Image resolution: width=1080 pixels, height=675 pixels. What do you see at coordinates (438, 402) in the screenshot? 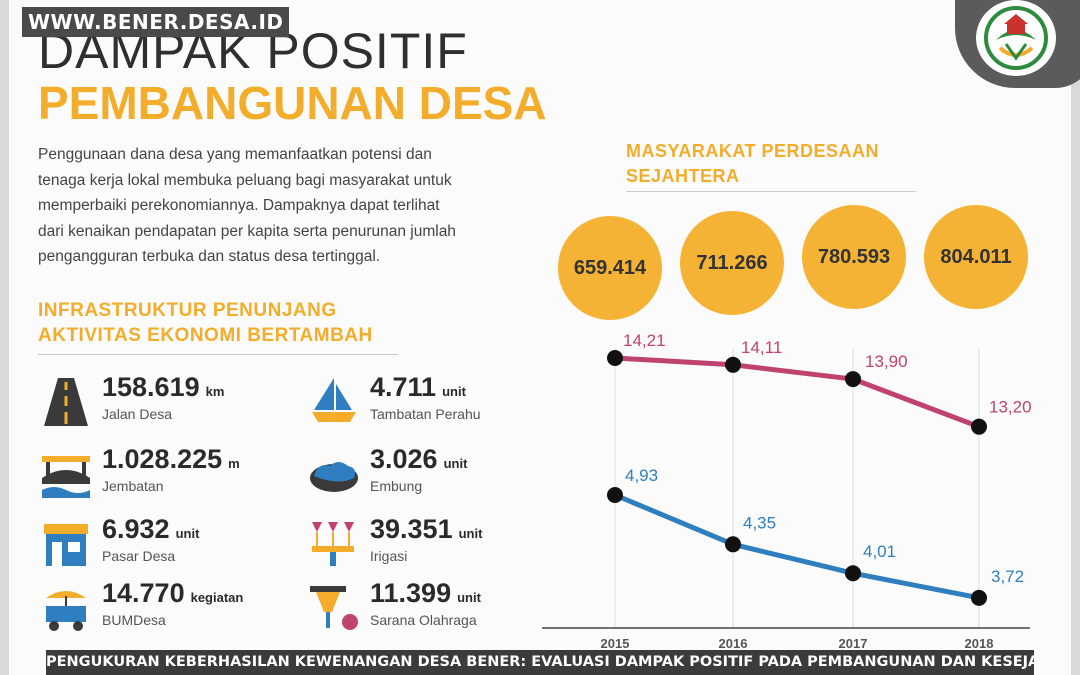
I see `stat-tambatan-perahu: 4.711 unit Tambatan Perahu` at bounding box center [438, 402].